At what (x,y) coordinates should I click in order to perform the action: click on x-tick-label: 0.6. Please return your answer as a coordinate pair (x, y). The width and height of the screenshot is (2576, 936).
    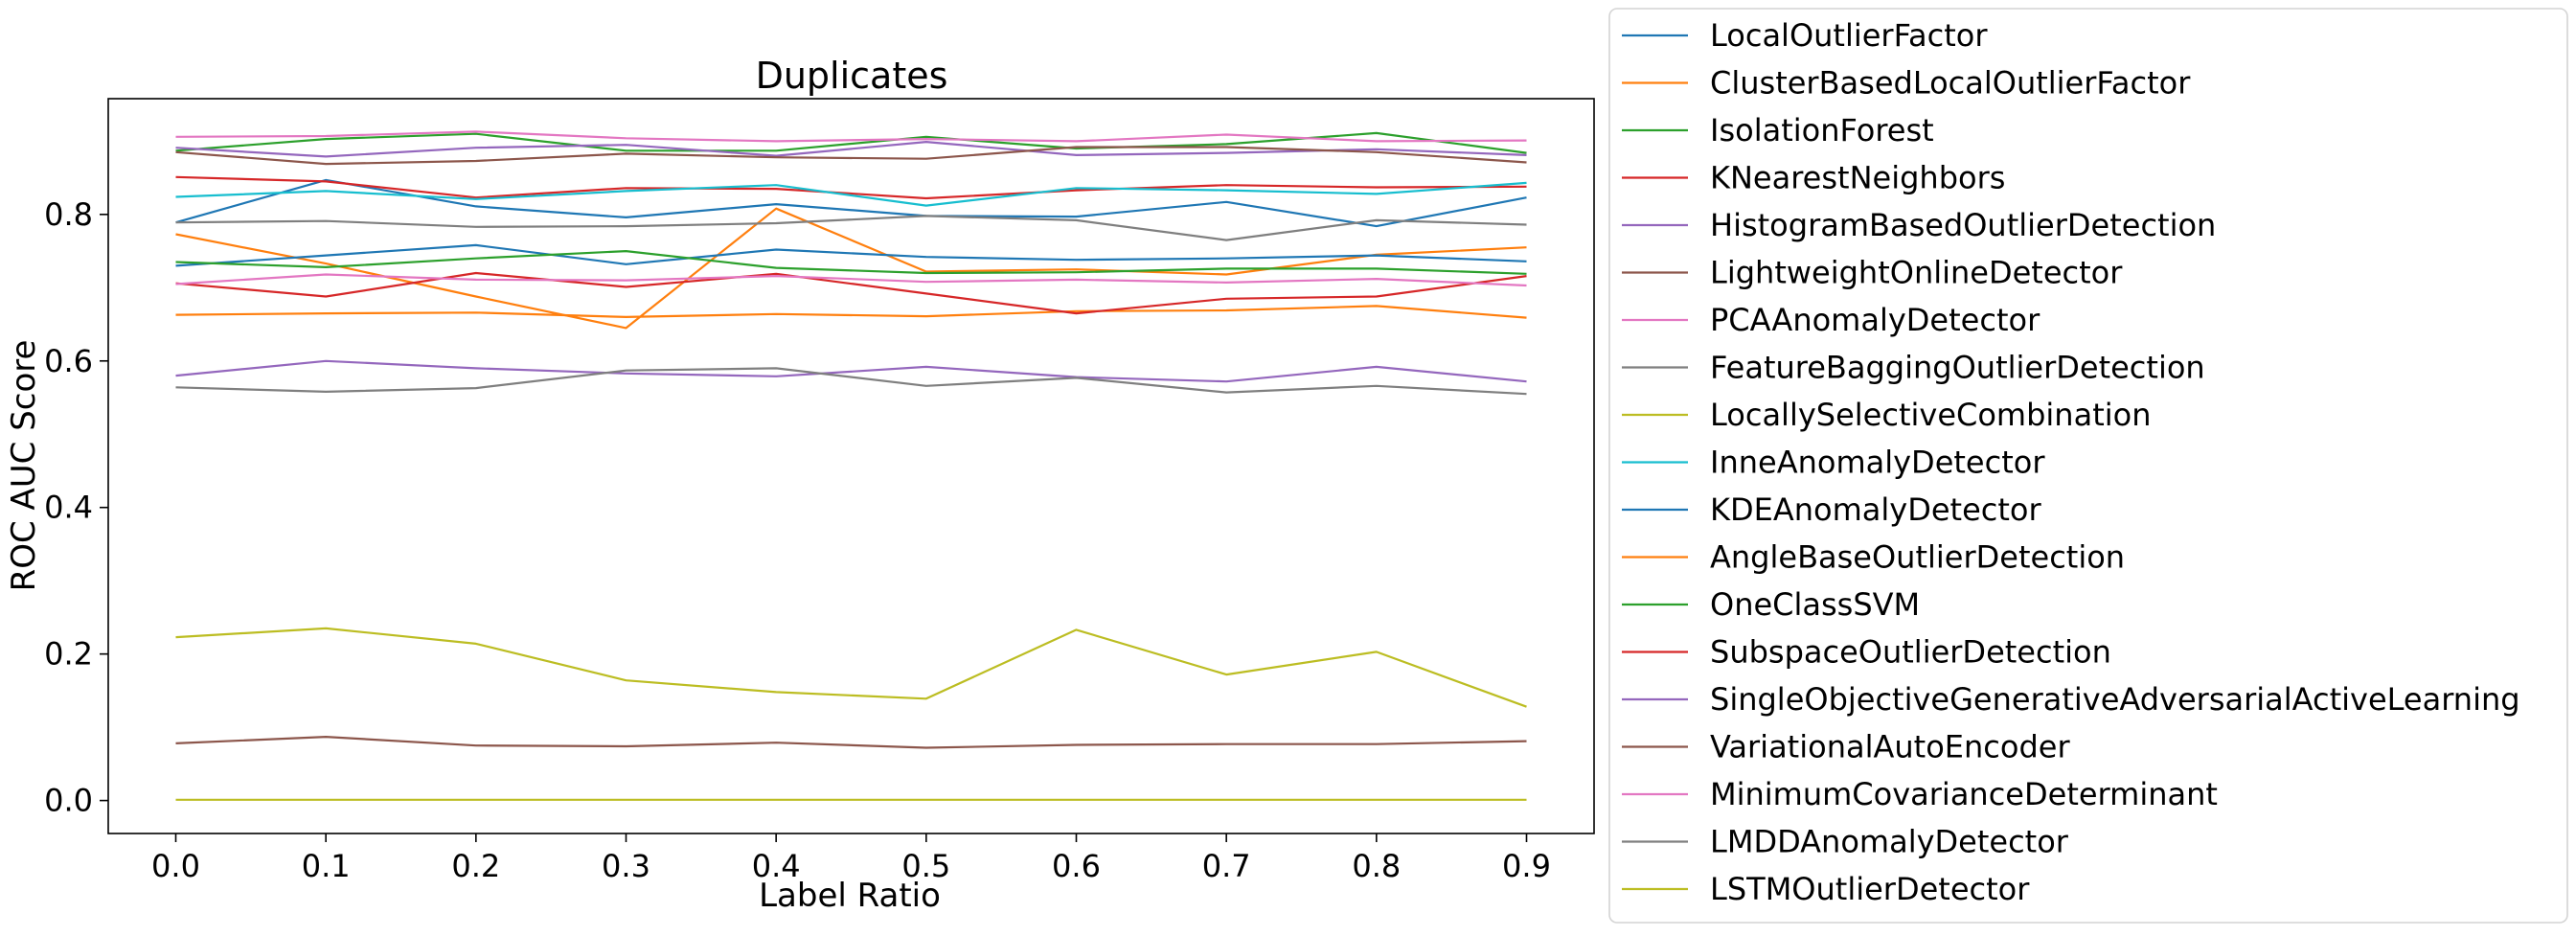
    Looking at the image, I should click on (1076, 866).